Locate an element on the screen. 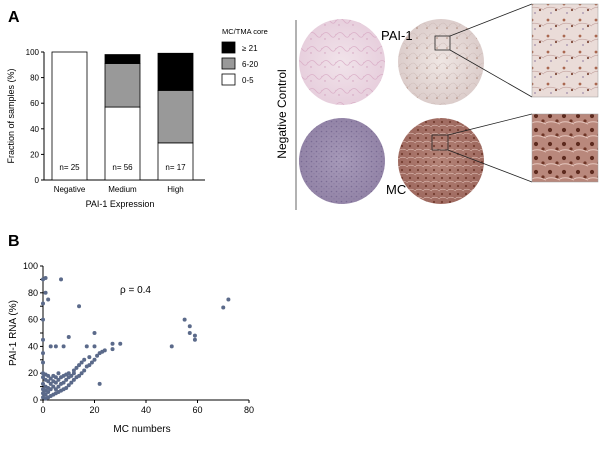 This screenshot has width=600, height=469. bar-segment-620-medium is located at coordinates (122, 85).